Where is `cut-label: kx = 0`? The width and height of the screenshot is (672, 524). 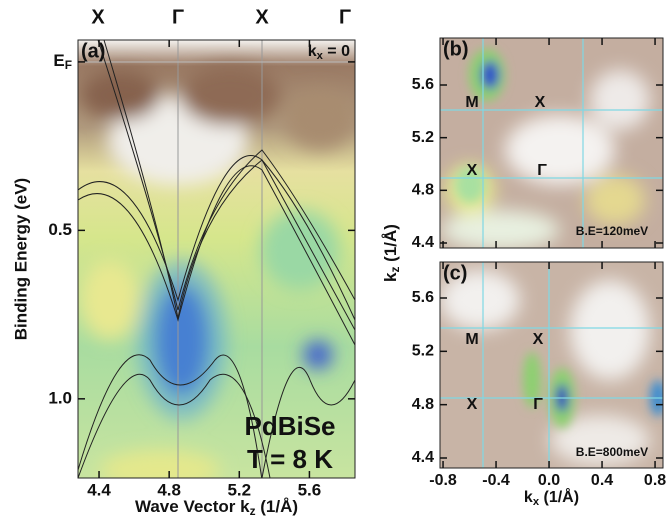
cut-label: kx = 0 is located at coordinates (329, 52).